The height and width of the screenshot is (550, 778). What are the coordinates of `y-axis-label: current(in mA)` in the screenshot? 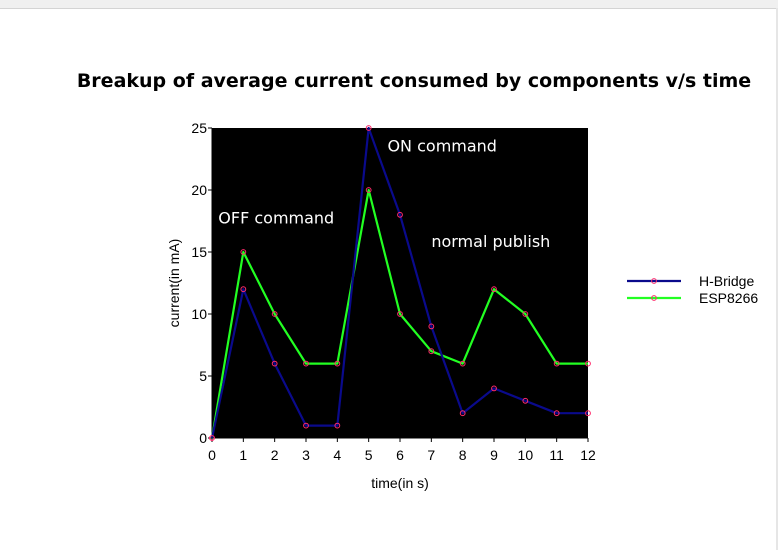 It's located at (174, 283).